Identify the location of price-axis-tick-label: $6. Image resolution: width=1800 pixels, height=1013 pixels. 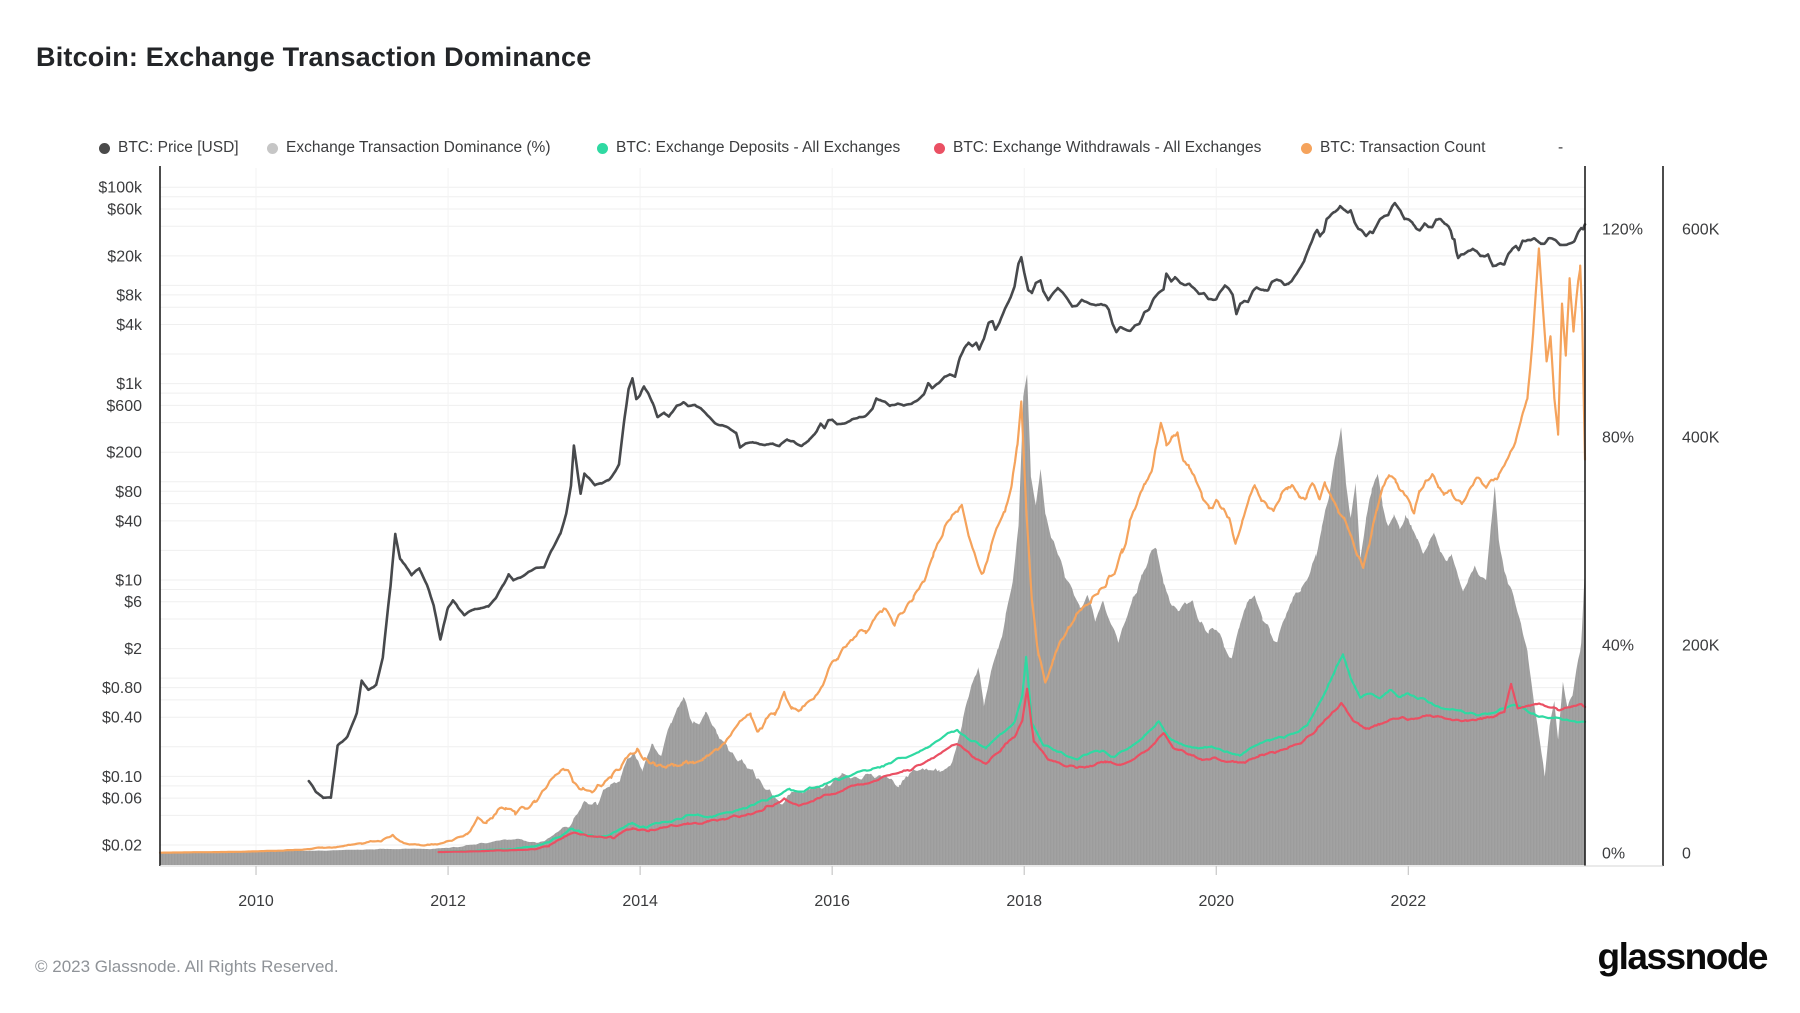
(133, 602).